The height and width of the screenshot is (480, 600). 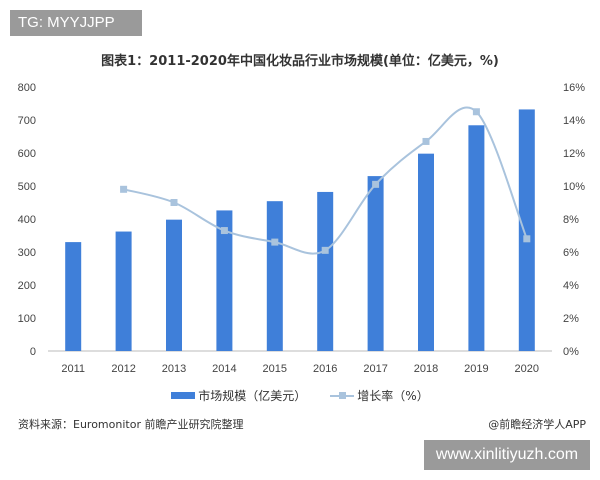 What do you see at coordinates (27, 286) in the screenshot?
I see `left-tick-label: 200` at bounding box center [27, 286].